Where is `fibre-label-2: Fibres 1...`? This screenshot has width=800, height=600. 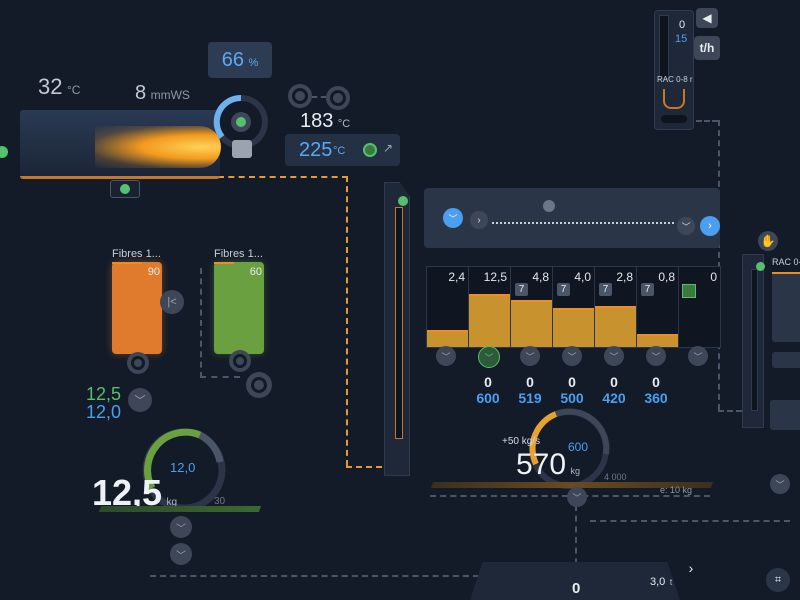 fibre-label-2: Fibres 1... is located at coordinates (238, 254).